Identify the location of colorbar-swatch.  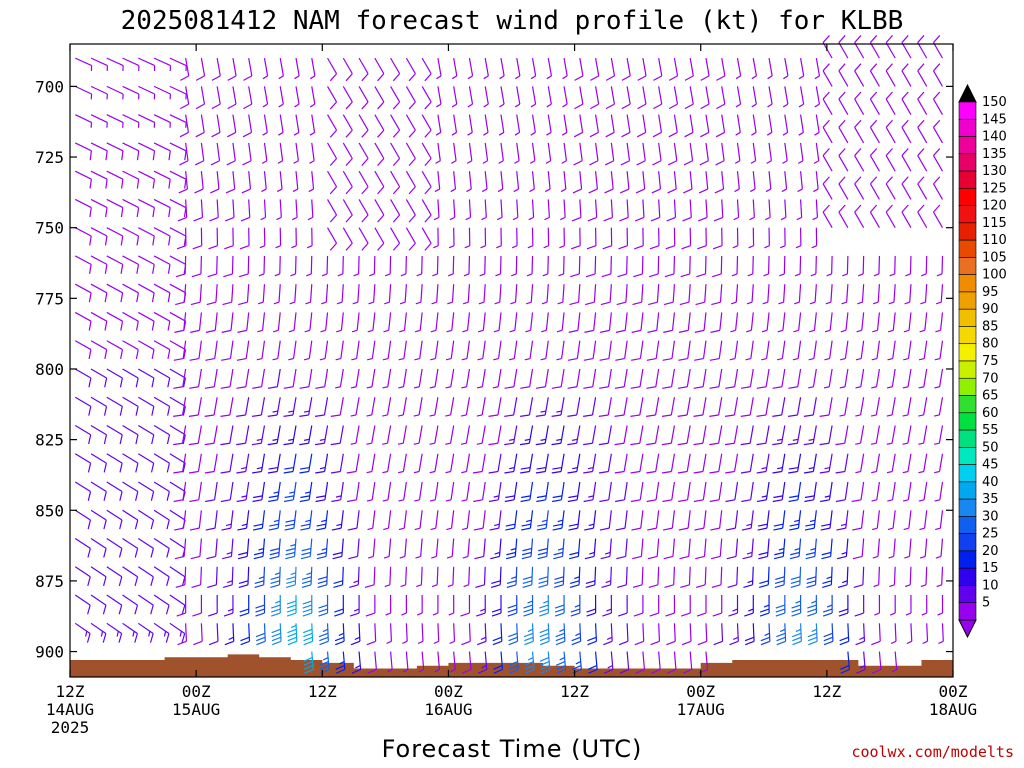
(967, 456).